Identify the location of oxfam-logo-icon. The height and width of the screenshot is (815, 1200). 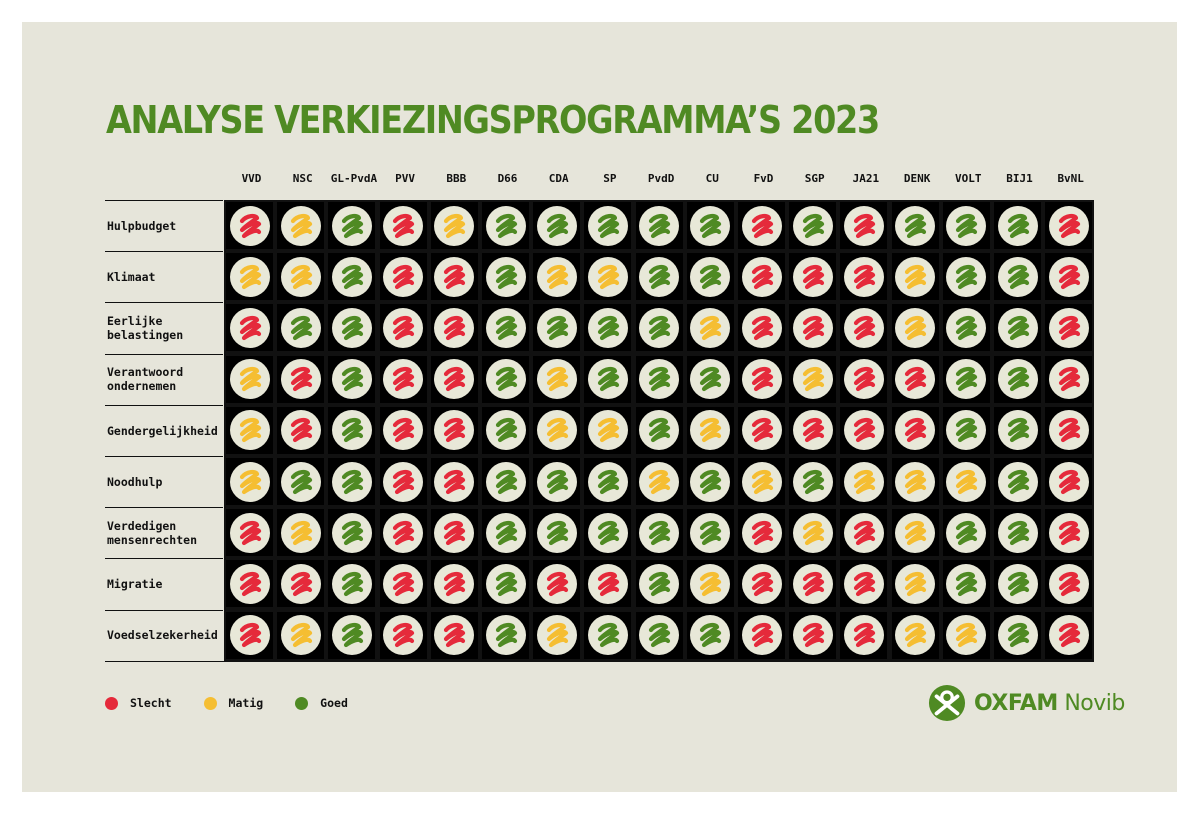
(947, 703).